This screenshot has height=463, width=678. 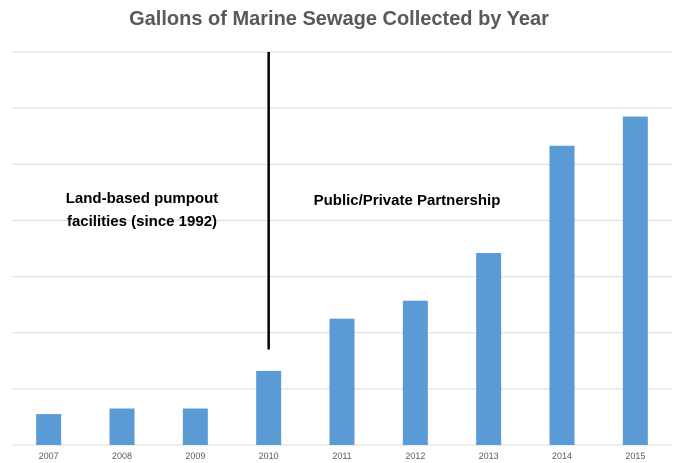 What do you see at coordinates (489, 348) in the screenshot?
I see `bar-2013` at bounding box center [489, 348].